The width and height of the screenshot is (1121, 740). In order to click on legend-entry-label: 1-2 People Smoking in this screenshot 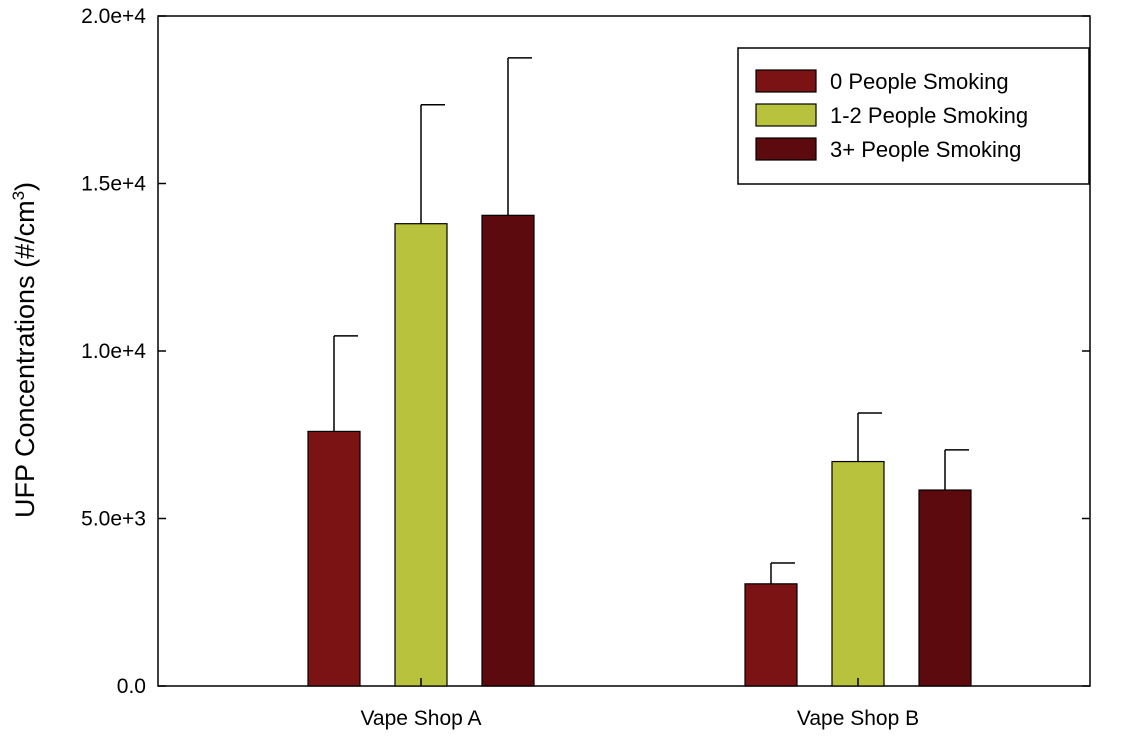, I will do `click(929, 115)`.